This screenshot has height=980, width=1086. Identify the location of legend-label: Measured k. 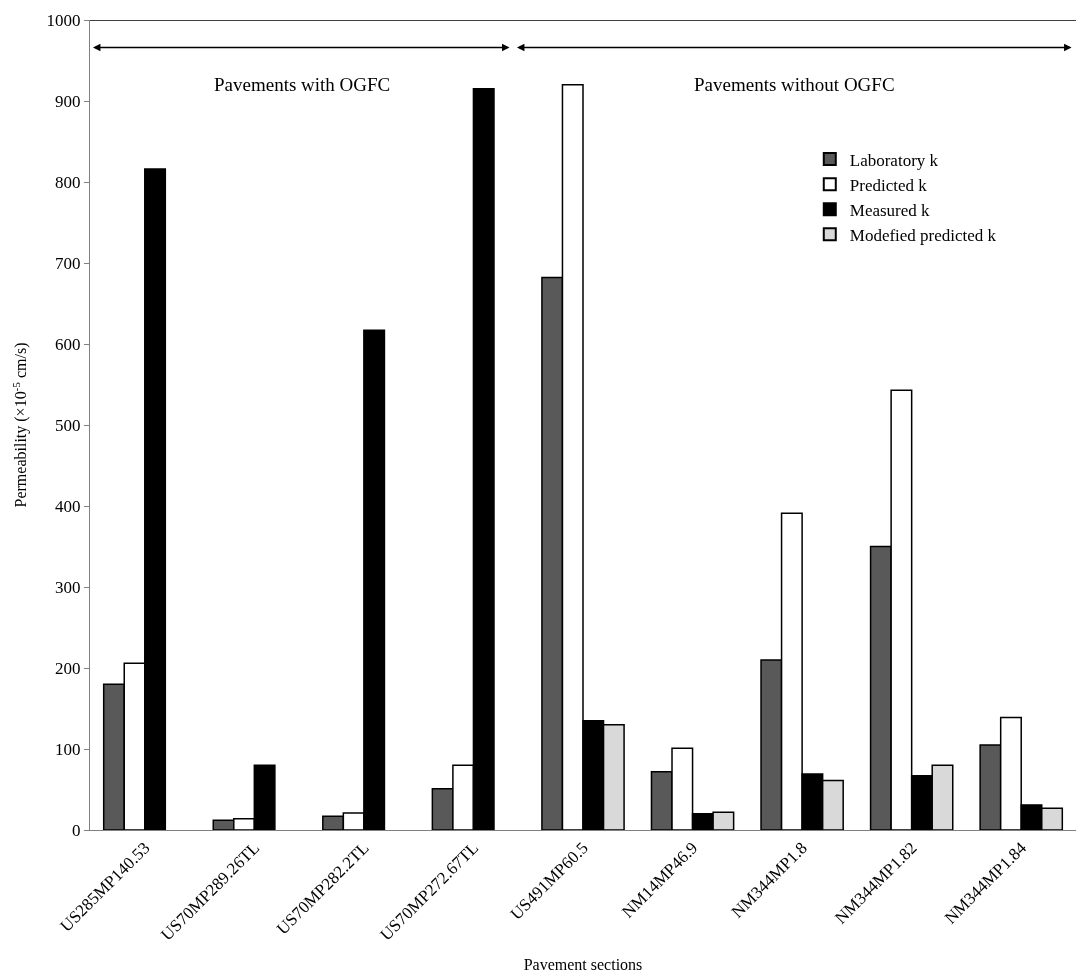
(890, 210).